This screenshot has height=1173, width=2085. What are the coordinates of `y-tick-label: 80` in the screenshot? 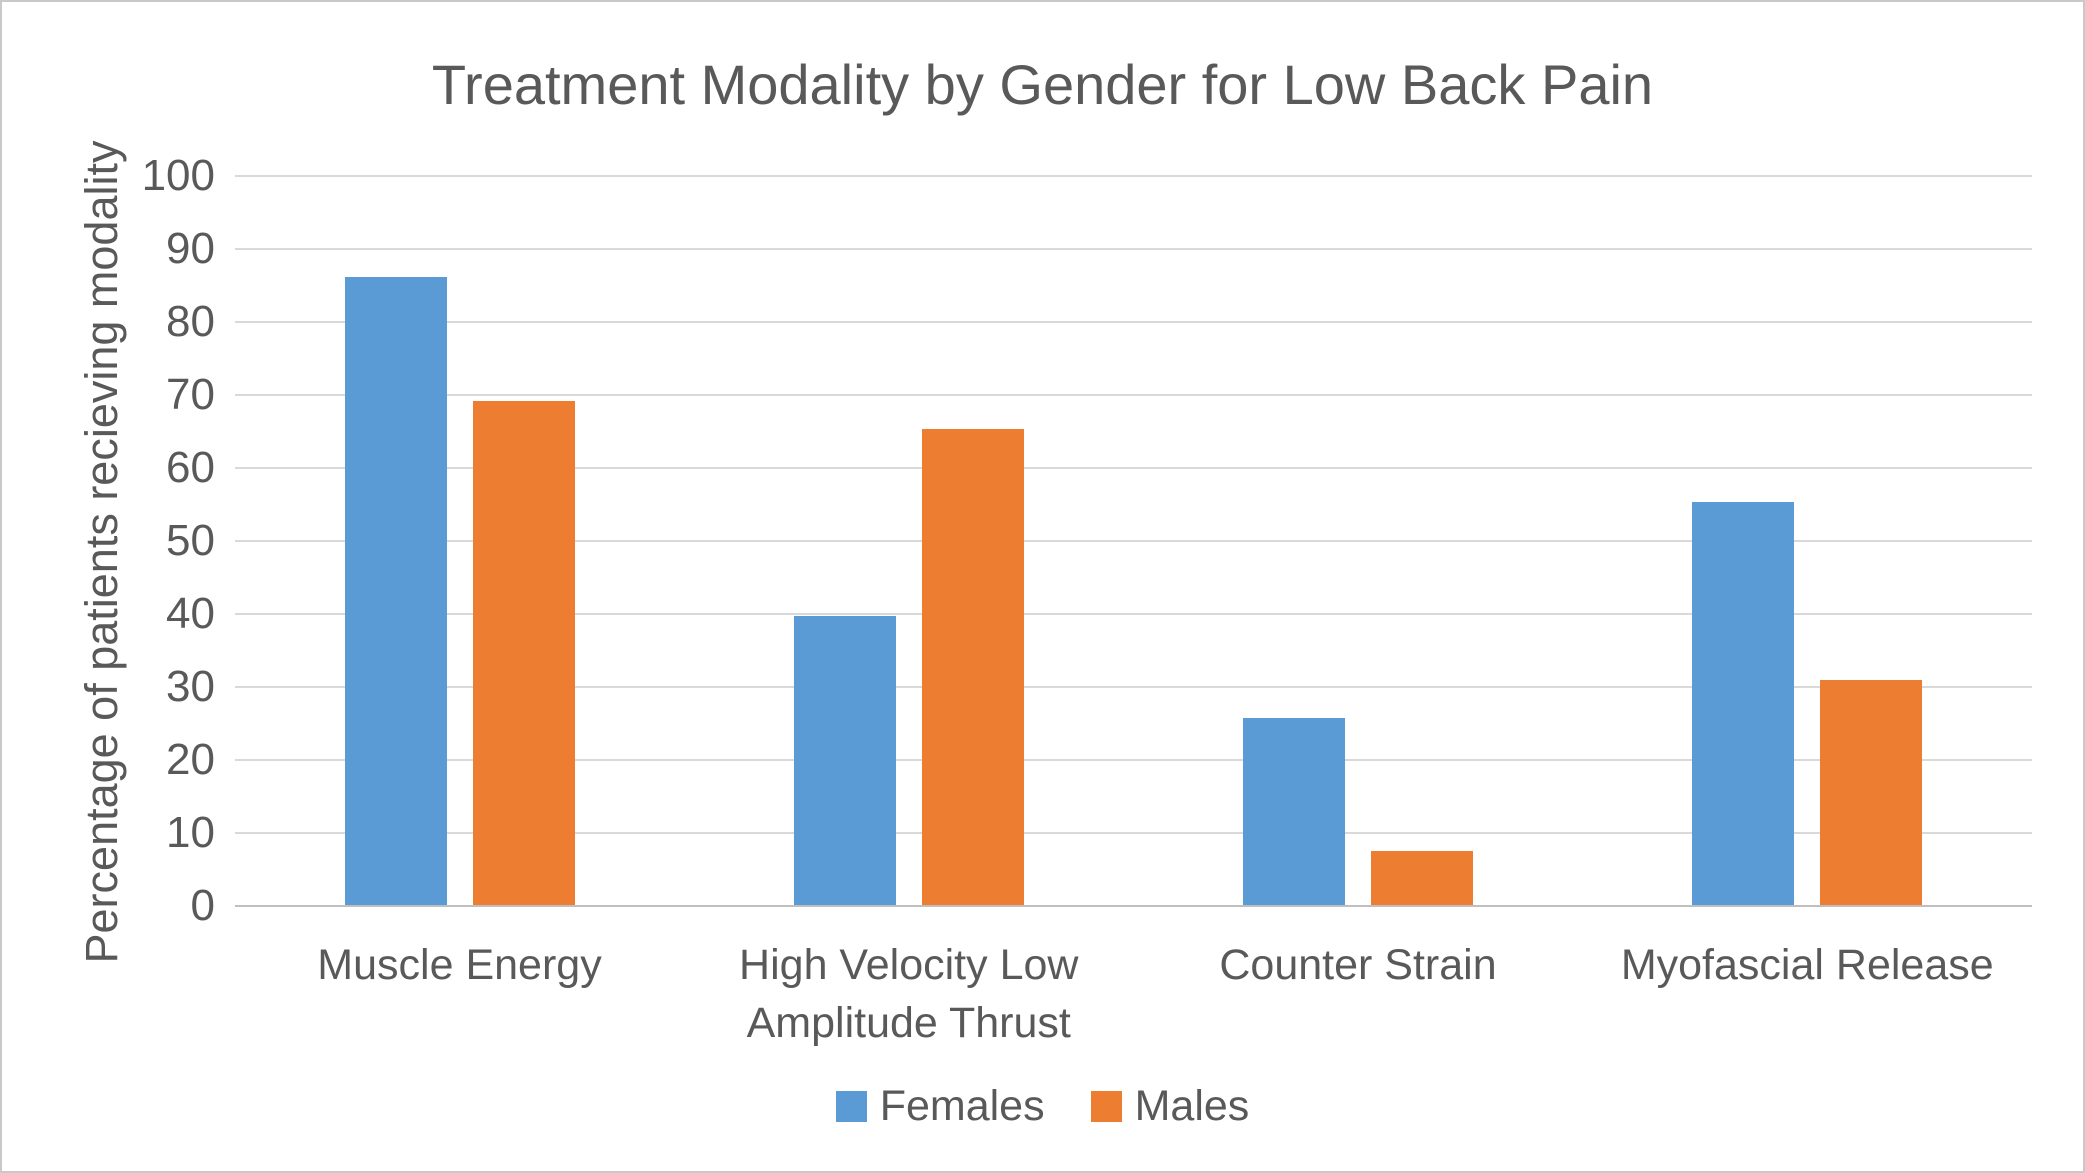 It's located at (190, 321).